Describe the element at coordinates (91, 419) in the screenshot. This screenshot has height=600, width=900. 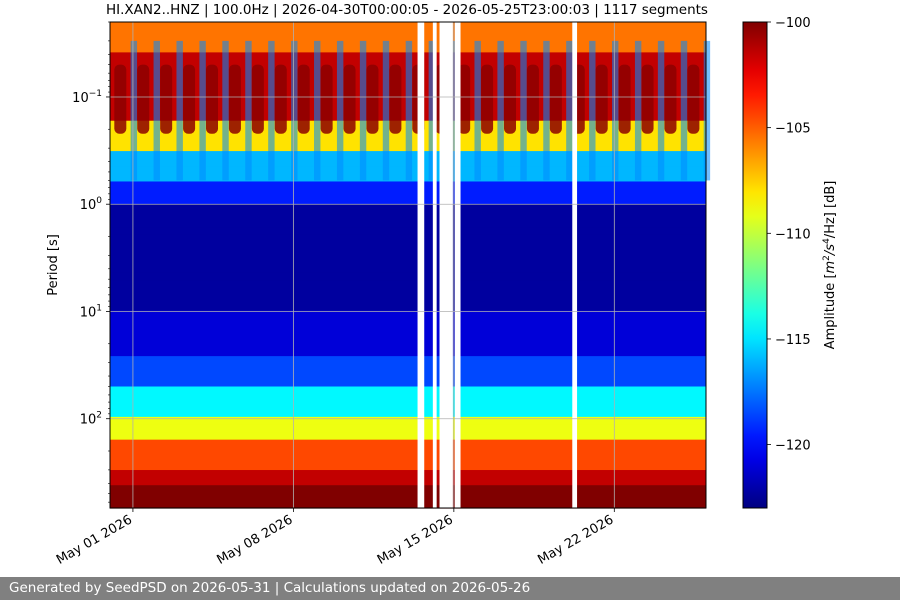
I see `y-tick-label: 10²` at that location.